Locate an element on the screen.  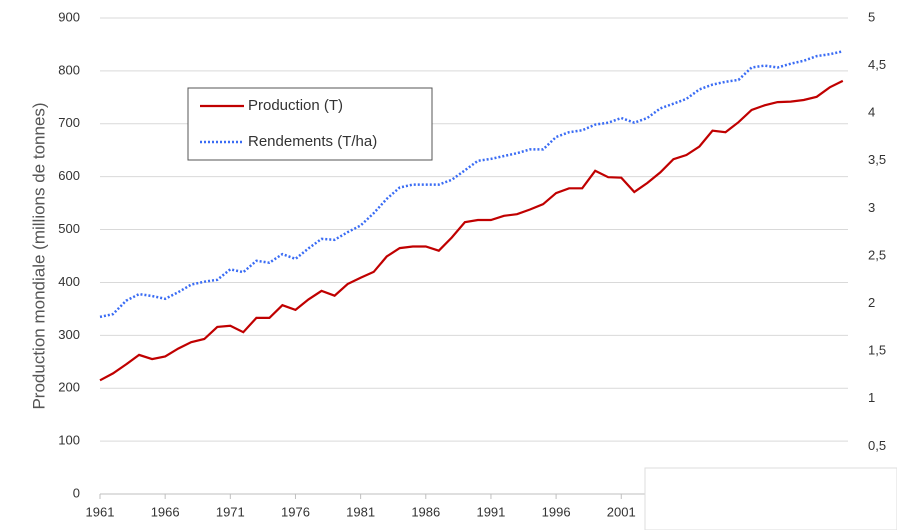
y-tick-label: 900 is located at coordinates (69, 16).